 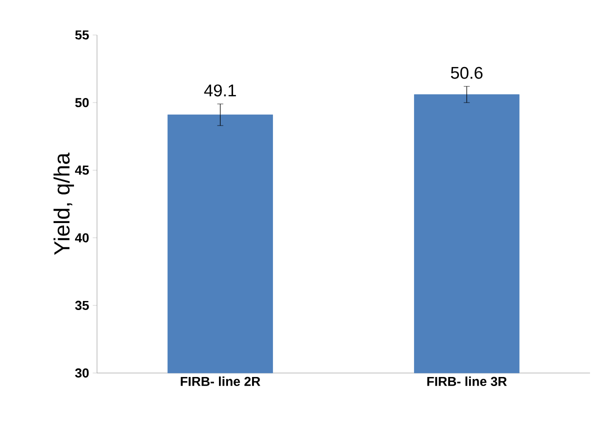 What do you see at coordinates (220, 381) in the screenshot?
I see `x-tick-label: FIRB- line 2R` at bounding box center [220, 381].